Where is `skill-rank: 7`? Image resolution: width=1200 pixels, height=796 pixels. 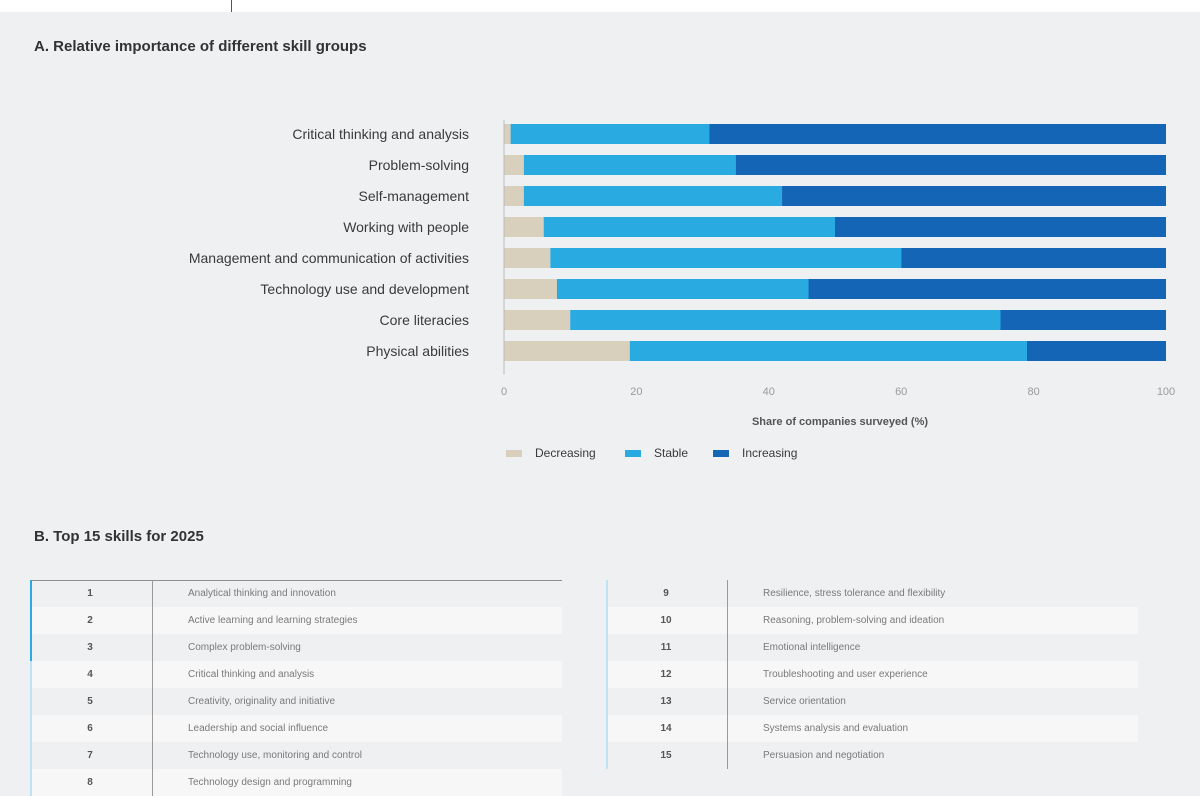
skill-rank: 7 is located at coordinates (90, 755).